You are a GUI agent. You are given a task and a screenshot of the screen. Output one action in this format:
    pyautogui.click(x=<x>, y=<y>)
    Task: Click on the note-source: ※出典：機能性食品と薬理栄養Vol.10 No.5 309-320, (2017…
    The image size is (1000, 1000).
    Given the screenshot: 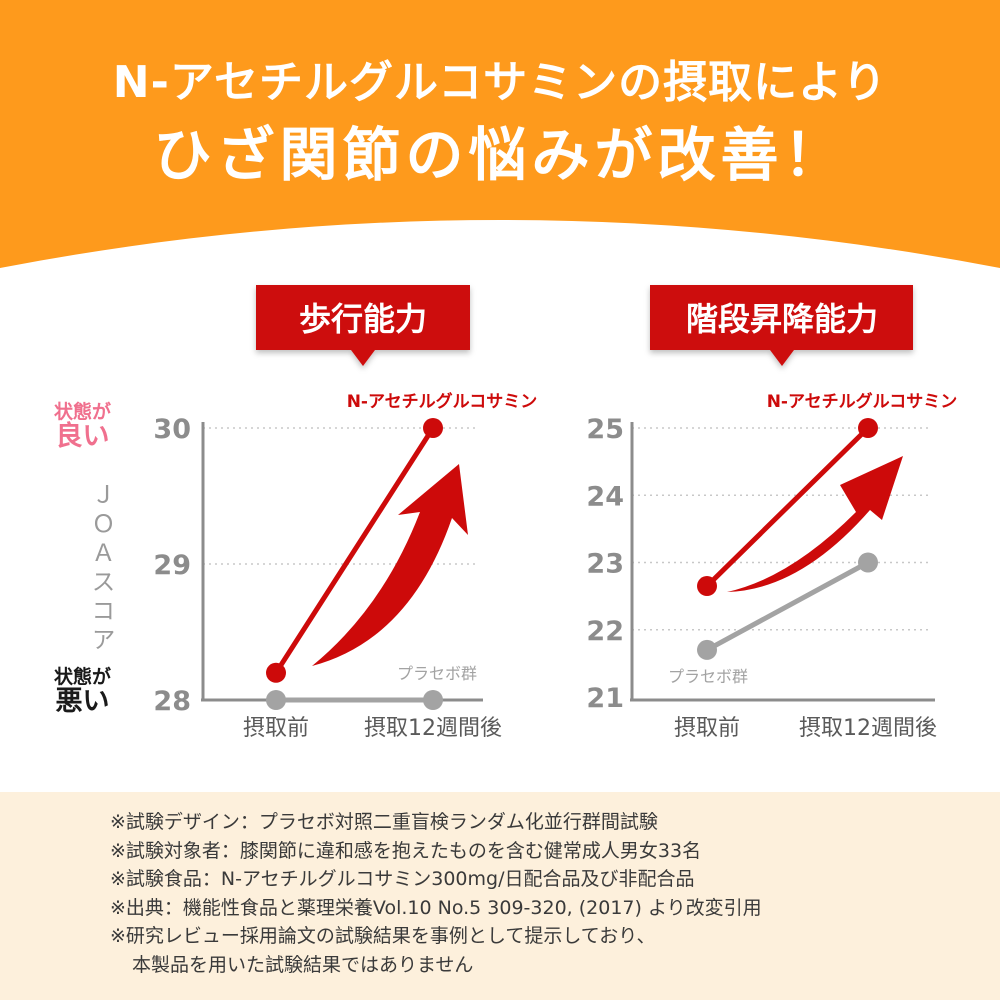 What is the action you would take?
    pyautogui.click(x=436, y=907)
    